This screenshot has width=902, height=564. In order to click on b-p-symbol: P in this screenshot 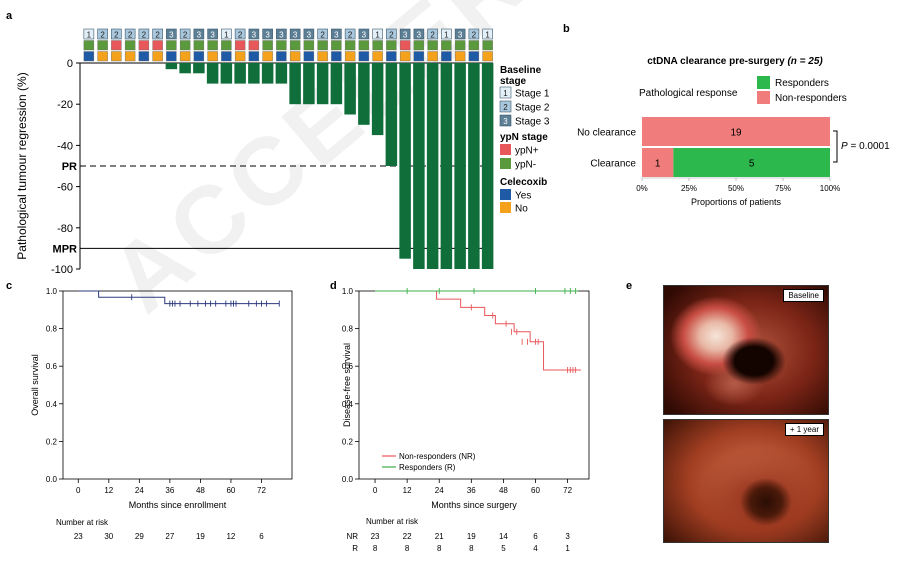, I will do `click(844, 146)`.